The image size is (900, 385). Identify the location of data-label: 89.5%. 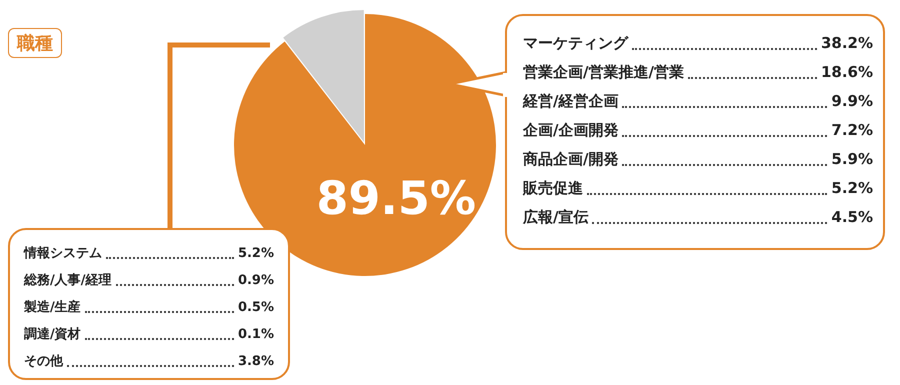
(396, 197).